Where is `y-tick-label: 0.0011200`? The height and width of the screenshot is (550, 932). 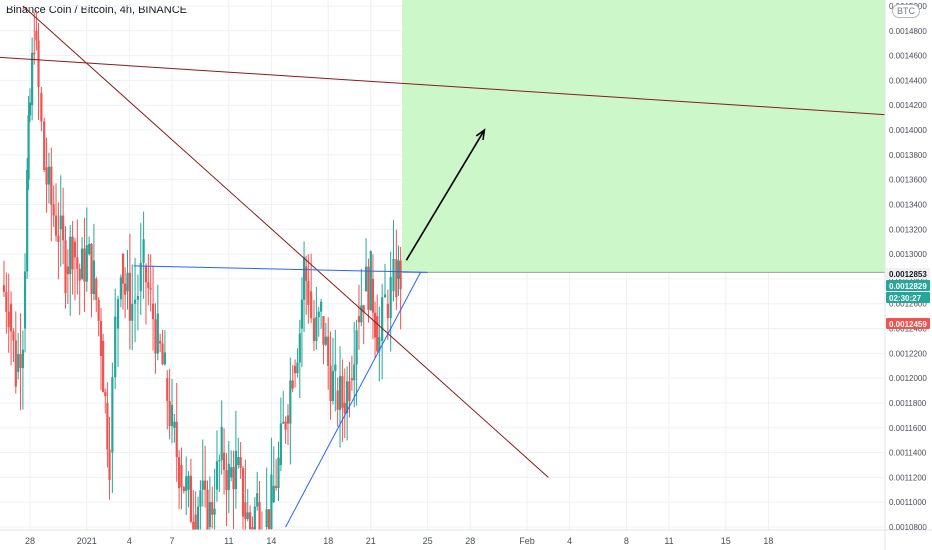 y-tick-label: 0.0011200 is located at coordinates (908, 477).